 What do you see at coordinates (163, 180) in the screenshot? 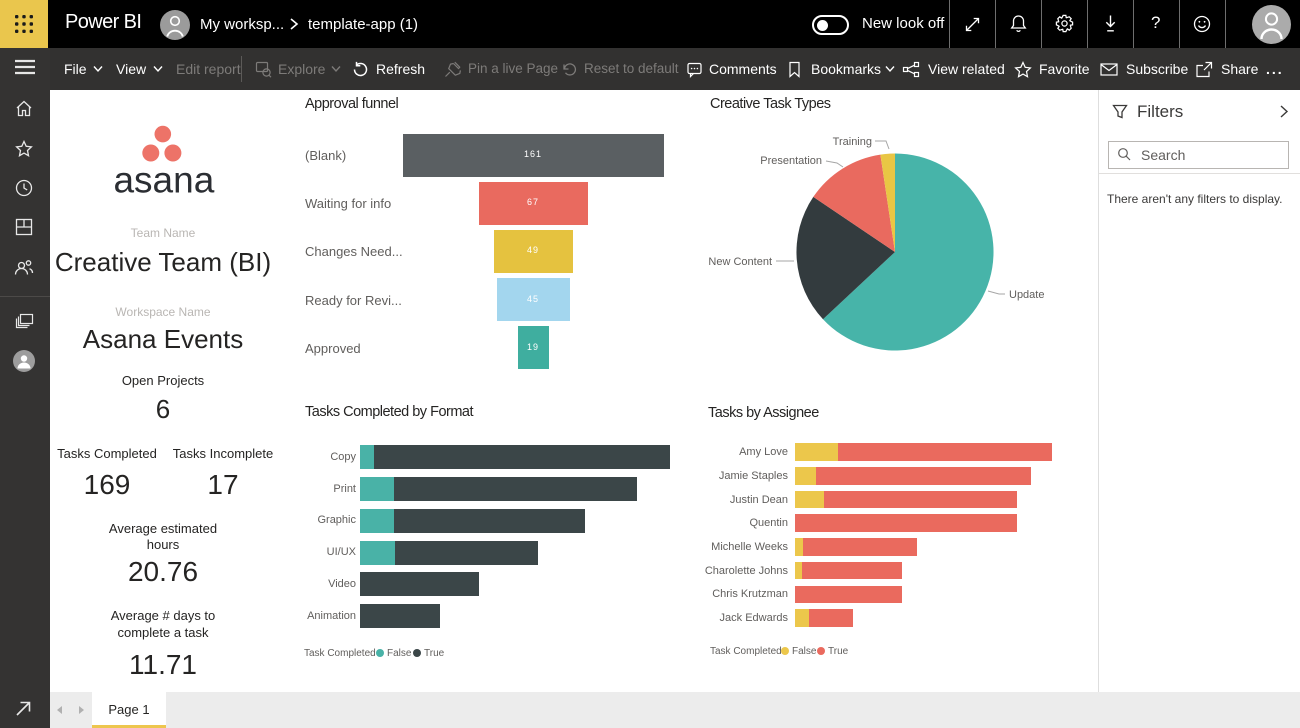
I see `svg-text: asana` at bounding box center [163, 180].